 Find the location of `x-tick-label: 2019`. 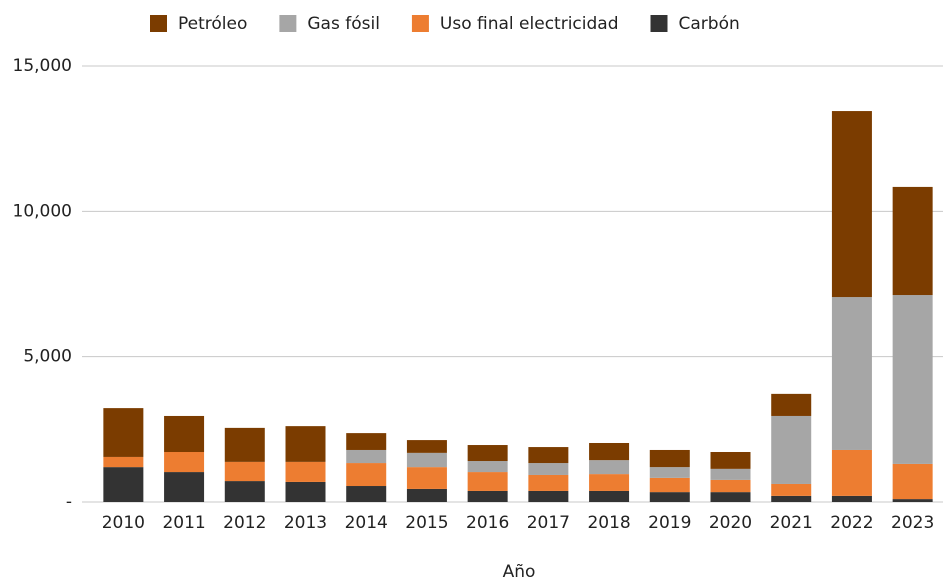

x-tick-label: 2019 is located at coordinates (669, 523).